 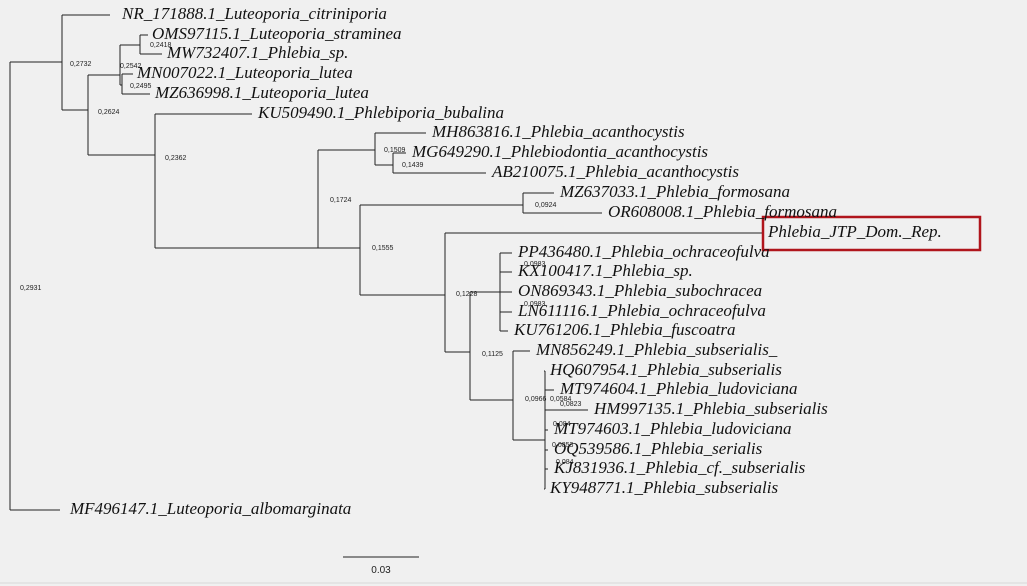 I want to click on support-value: 0,0924, so click(x=546, y=205).